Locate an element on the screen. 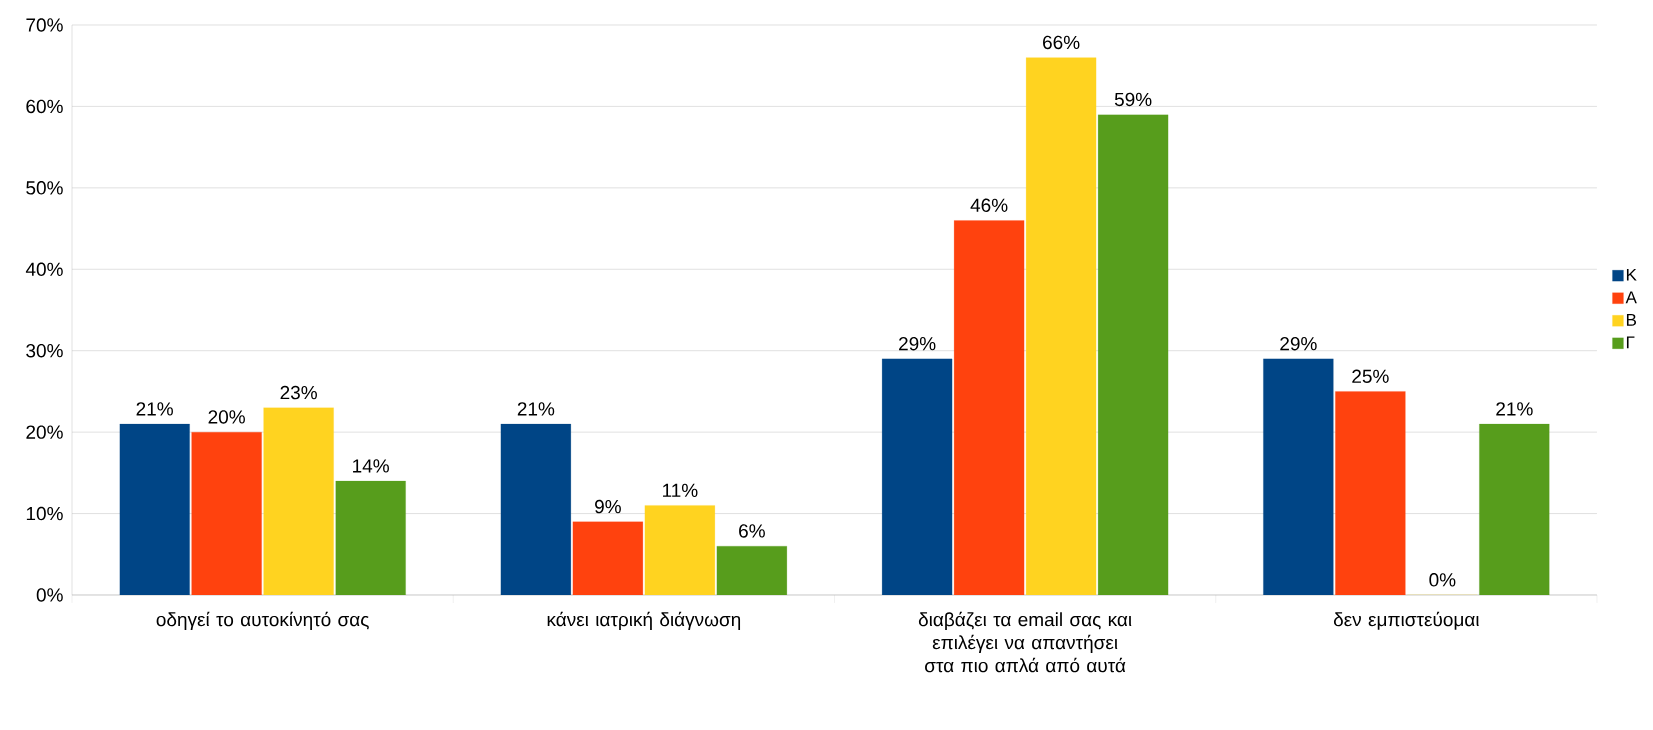  x-tick-label: δεν εμπιστεύομαι is located at coordinates (1406, 620).